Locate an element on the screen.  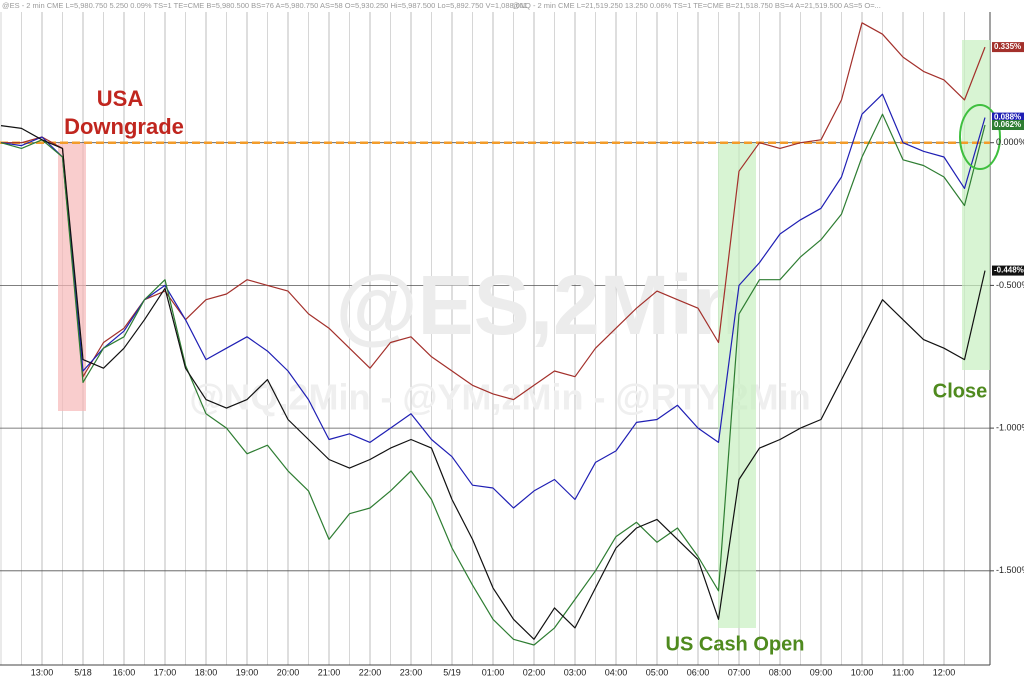
annotation: Close is located at coordinates (960, 391).